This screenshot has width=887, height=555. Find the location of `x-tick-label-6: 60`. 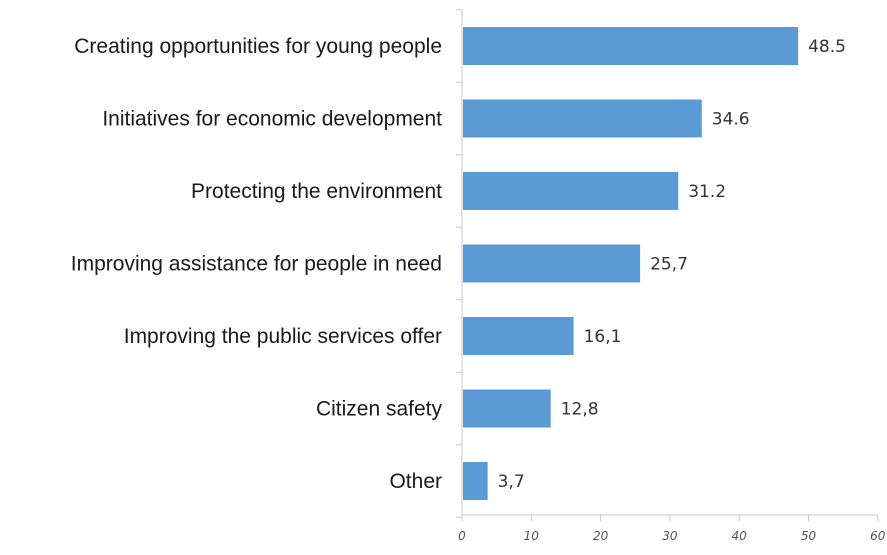

x-tick-label-6: 60 is located at coordinates (878, 536).